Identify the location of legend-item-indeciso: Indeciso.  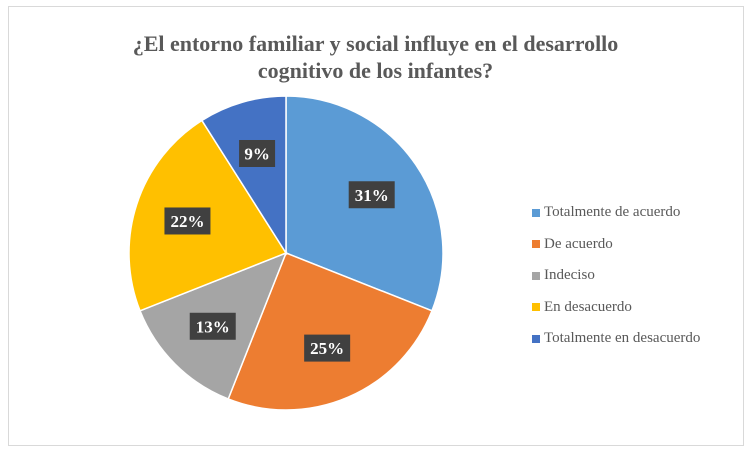
(639, 276).